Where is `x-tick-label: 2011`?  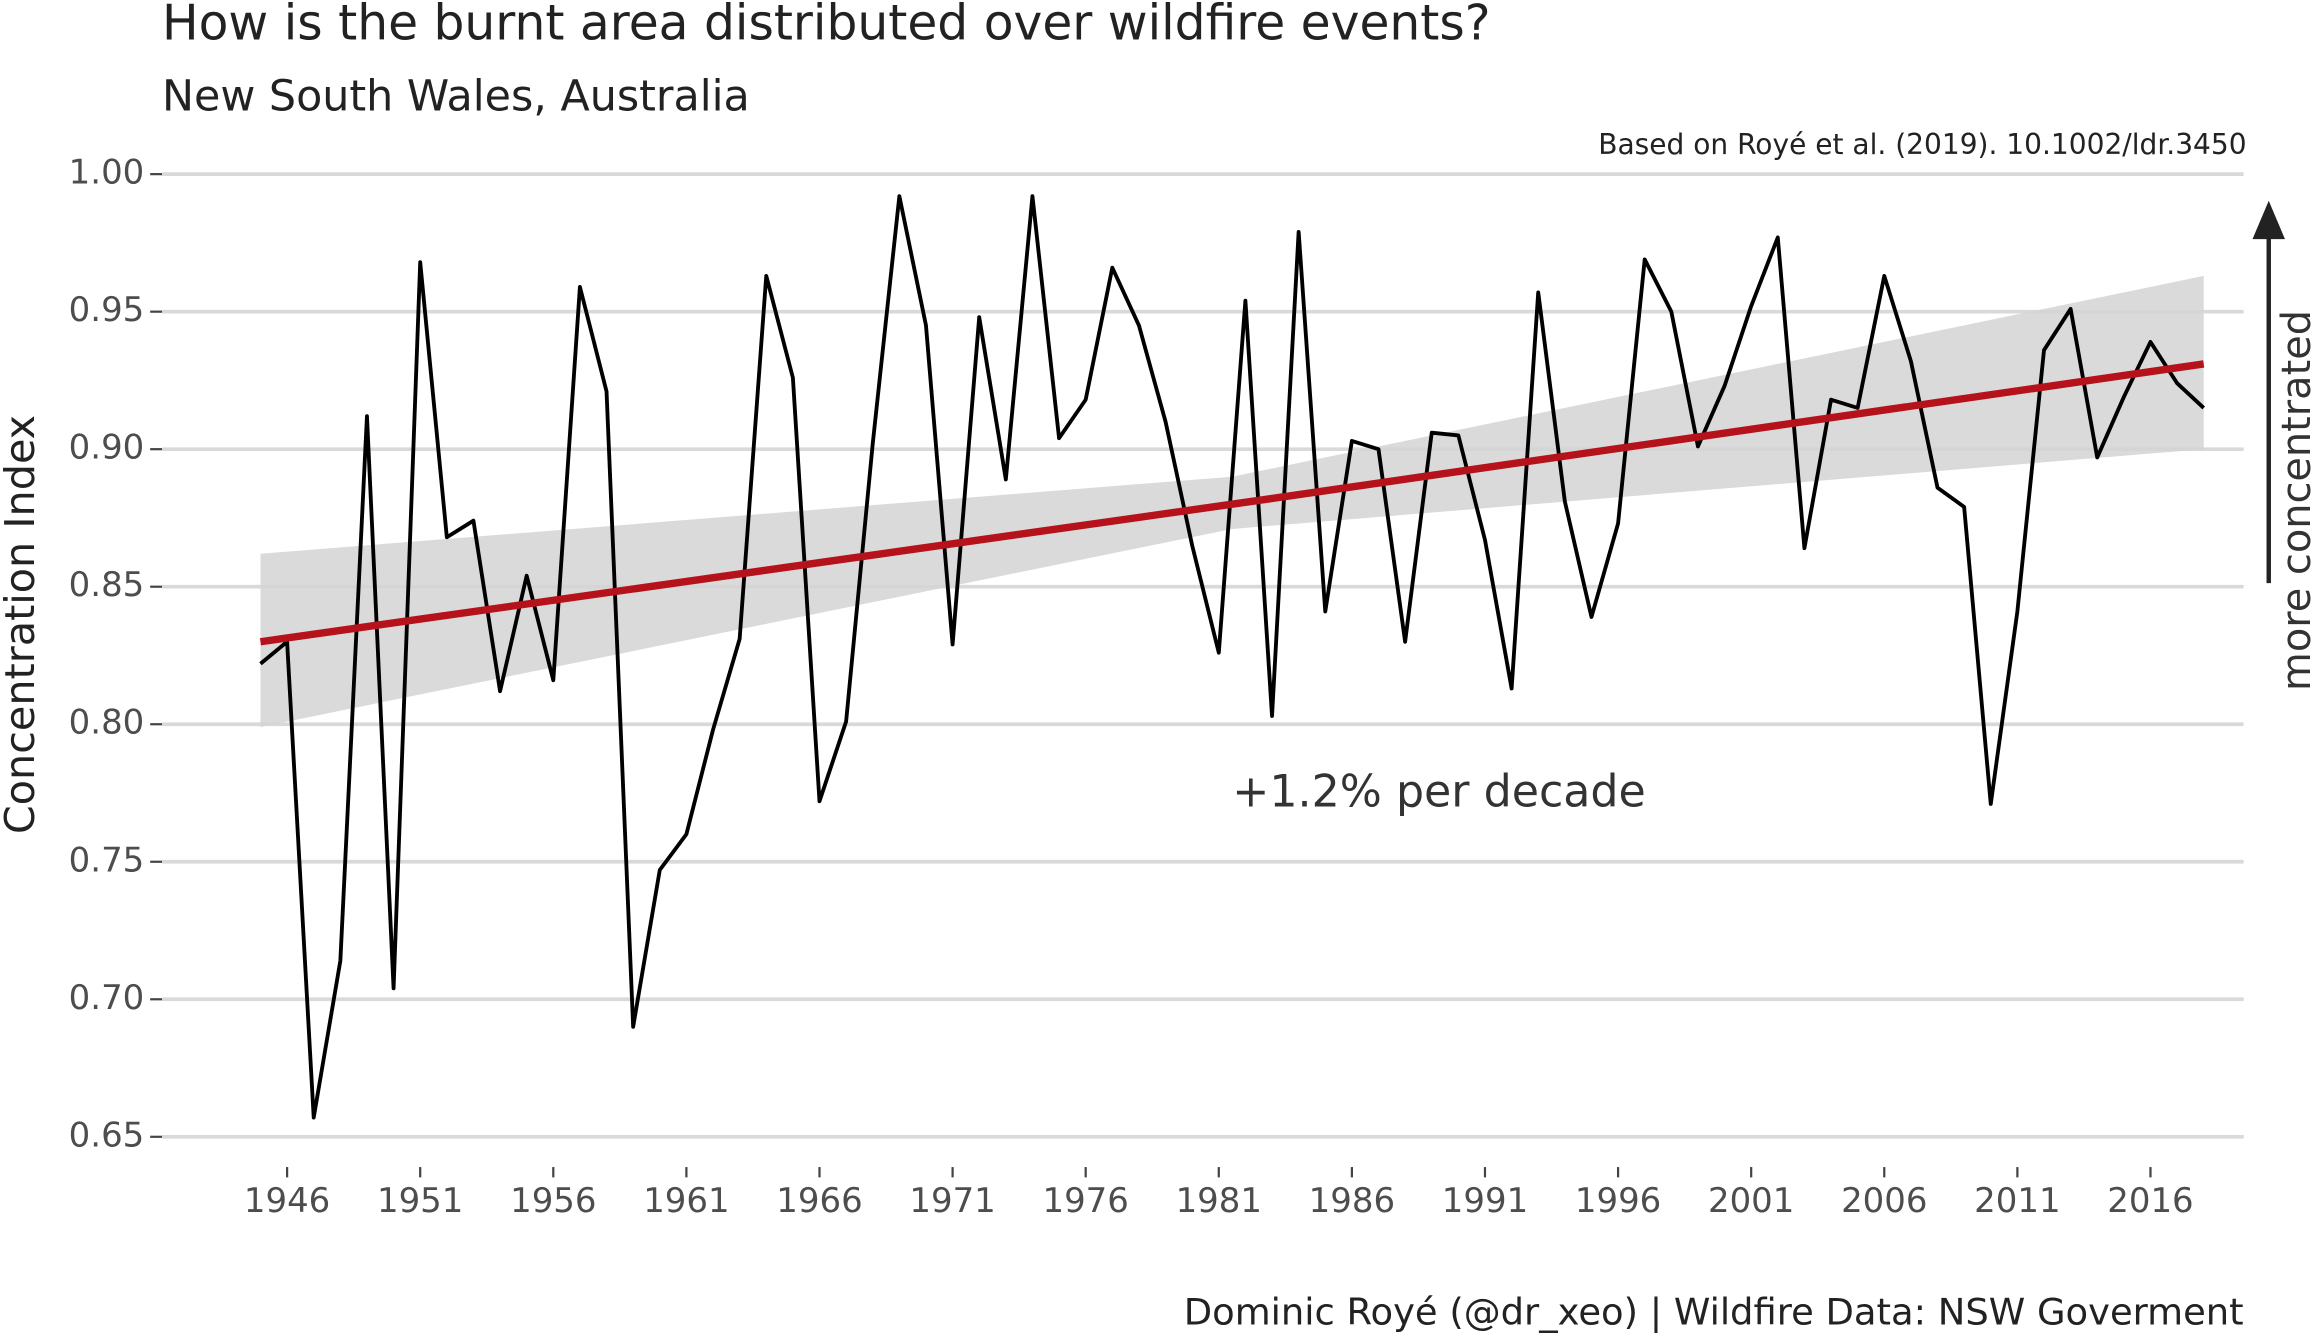 x-tick-label: 2011 is located at coordinates (2017, 1201).